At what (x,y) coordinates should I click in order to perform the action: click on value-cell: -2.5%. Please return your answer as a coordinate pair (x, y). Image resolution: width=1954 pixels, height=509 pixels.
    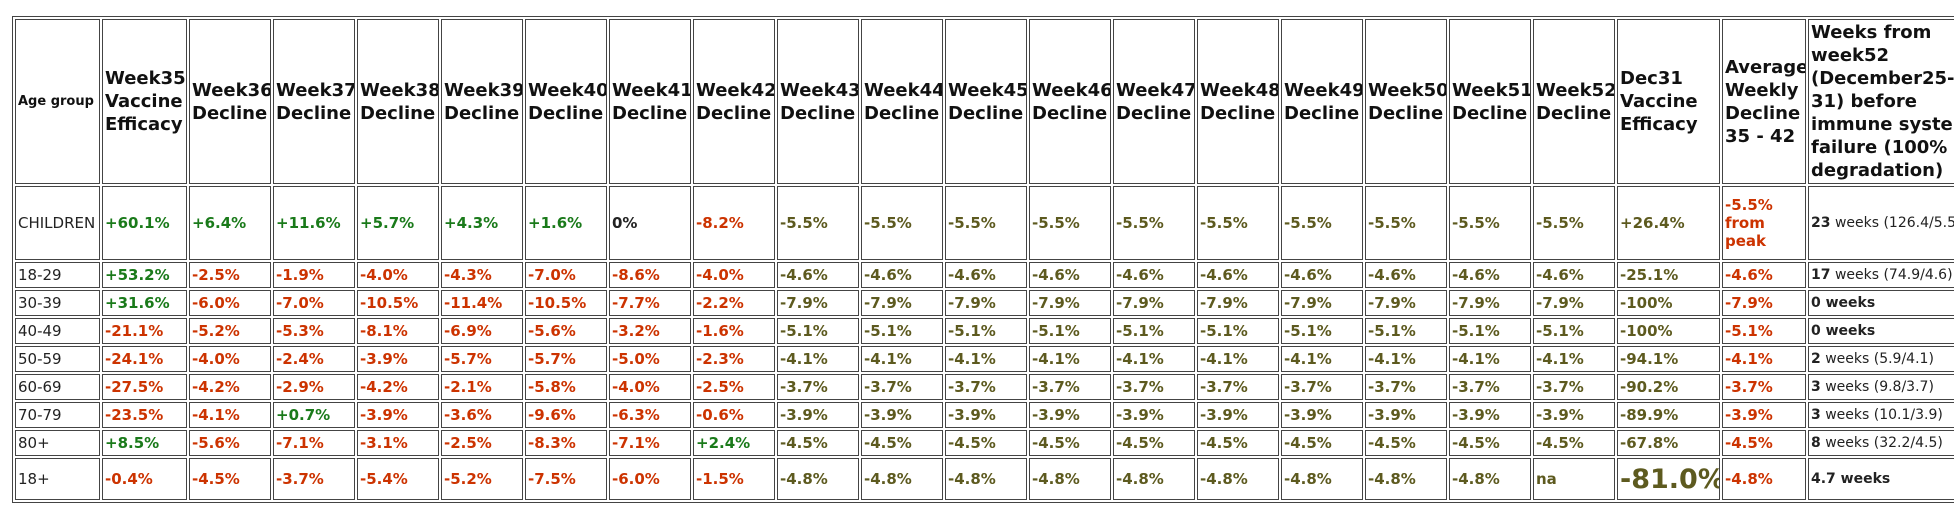
    Looking at the image, I should click on (482, 443).